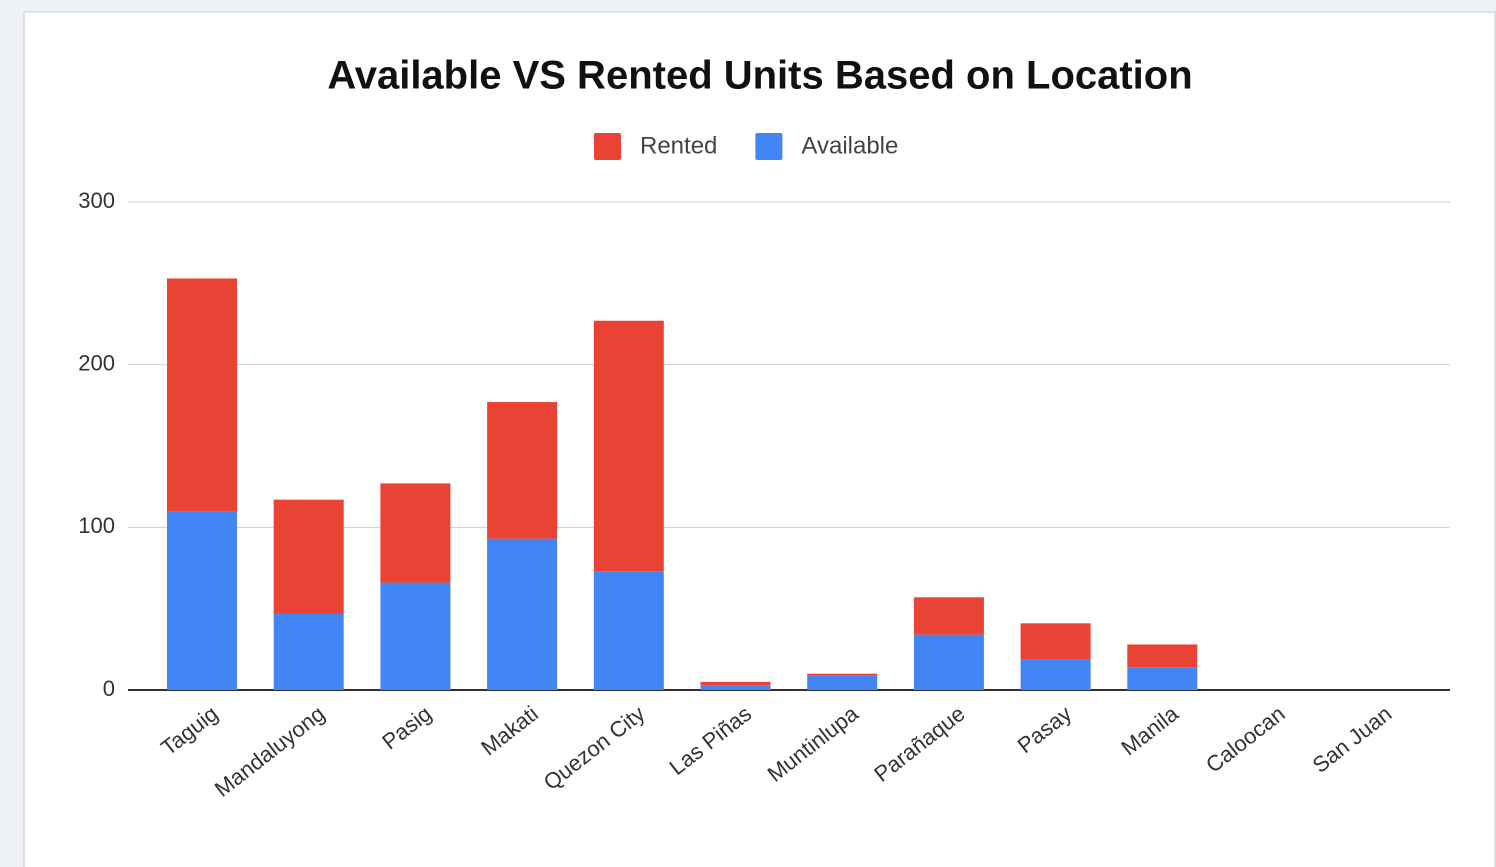 The width and height of the screenshot is (1496, 867). I want to click on y-tick-label: 300, so click(96, 200).